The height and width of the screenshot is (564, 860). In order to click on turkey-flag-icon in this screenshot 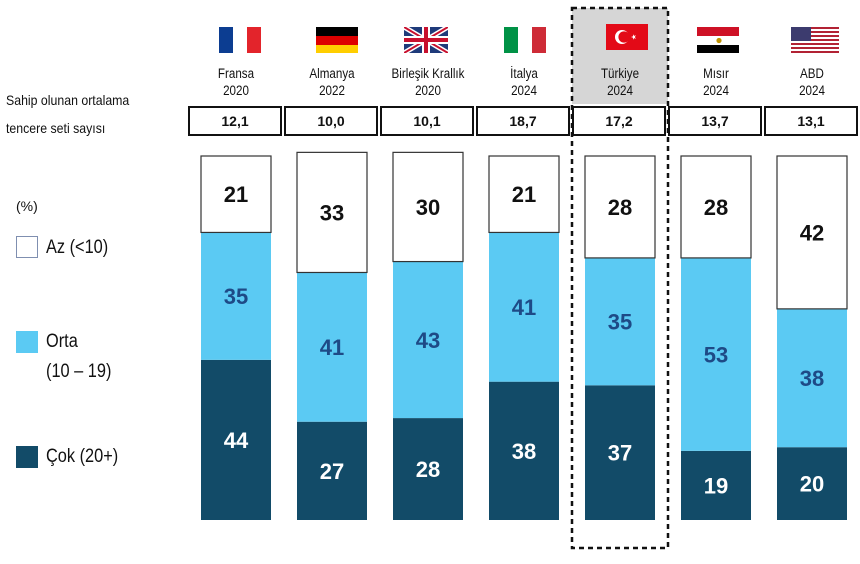, I will do `click(627, 37)`.